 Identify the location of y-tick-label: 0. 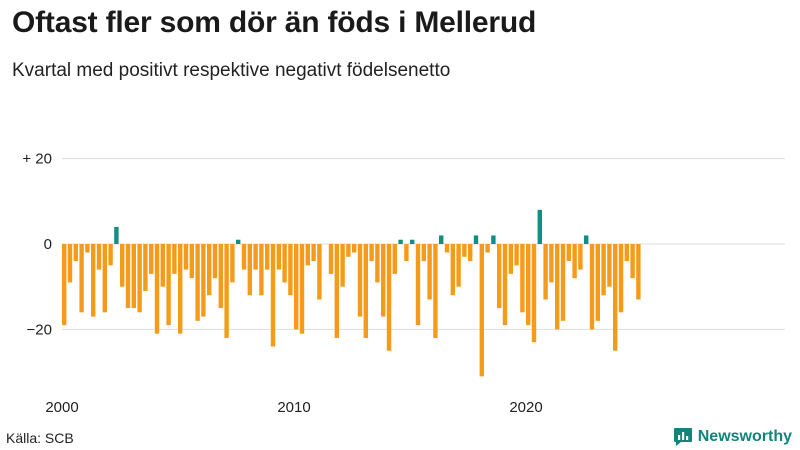
(48, 244).